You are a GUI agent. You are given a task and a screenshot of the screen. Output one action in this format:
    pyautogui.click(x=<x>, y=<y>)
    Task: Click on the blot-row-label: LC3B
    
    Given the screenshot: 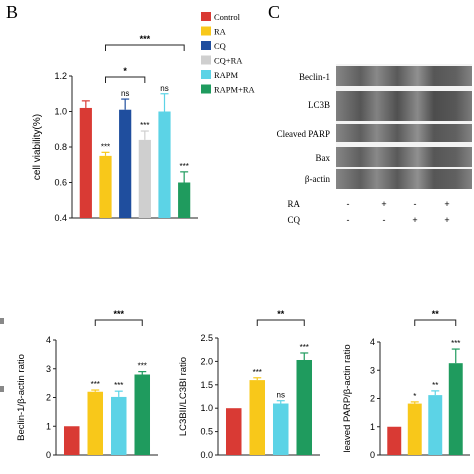 What is the action you would take?
    pyautogui.click(x=319, y=105)
    